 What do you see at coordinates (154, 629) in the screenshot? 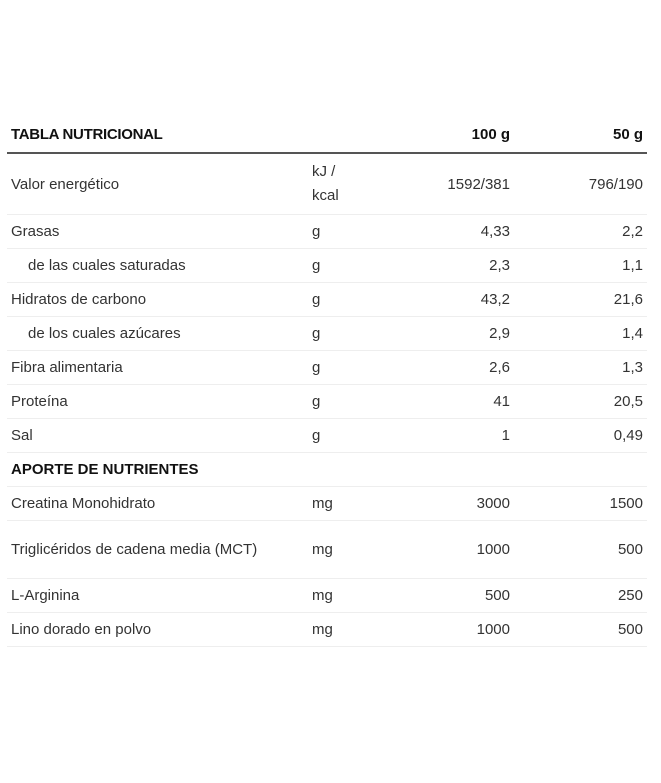
I see `row-name: Lino dorado en polvo` at bounding box center [154, 629].